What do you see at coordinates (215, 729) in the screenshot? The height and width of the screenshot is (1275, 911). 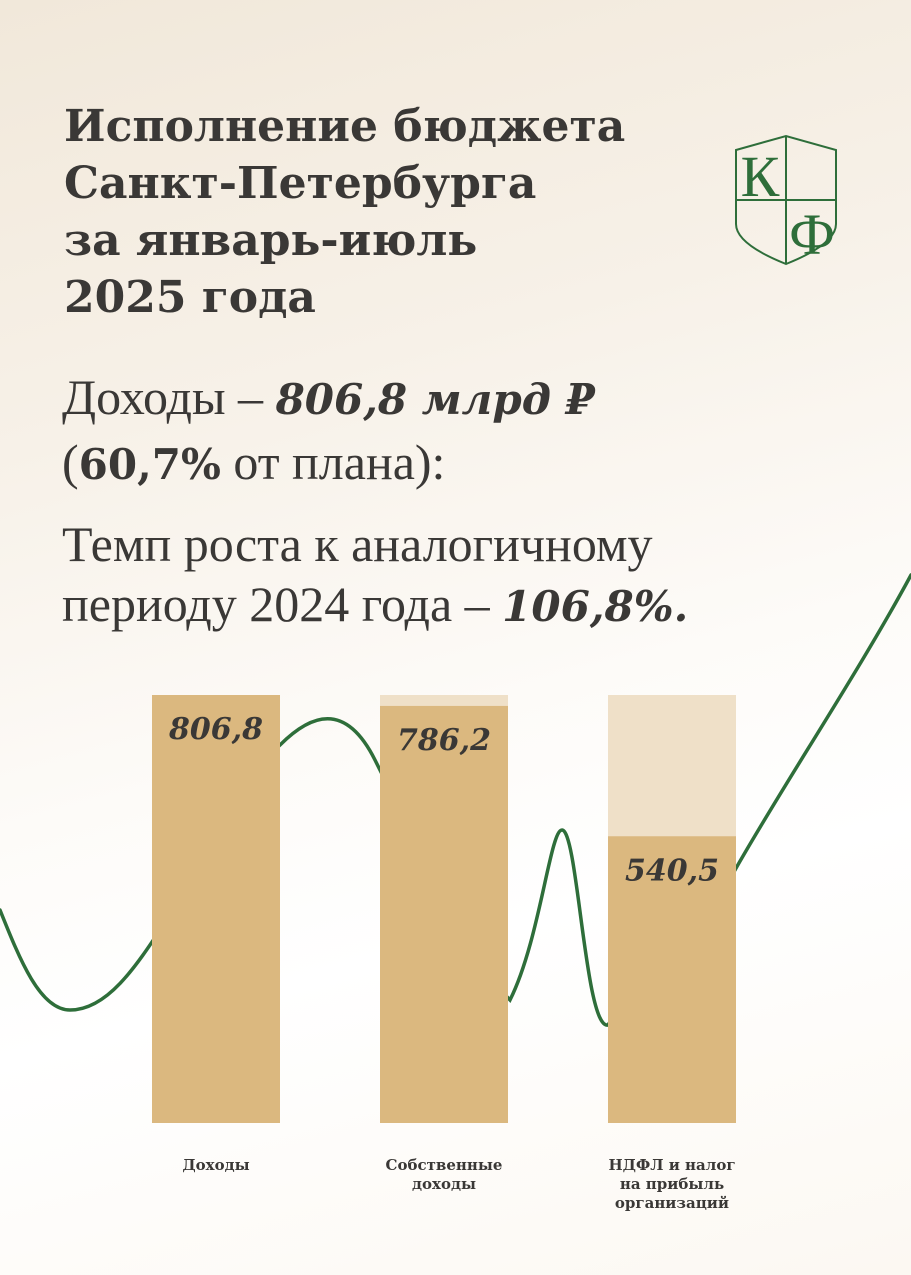 I see `bar-value-label: 806,8` at bounding box center [215, 729].